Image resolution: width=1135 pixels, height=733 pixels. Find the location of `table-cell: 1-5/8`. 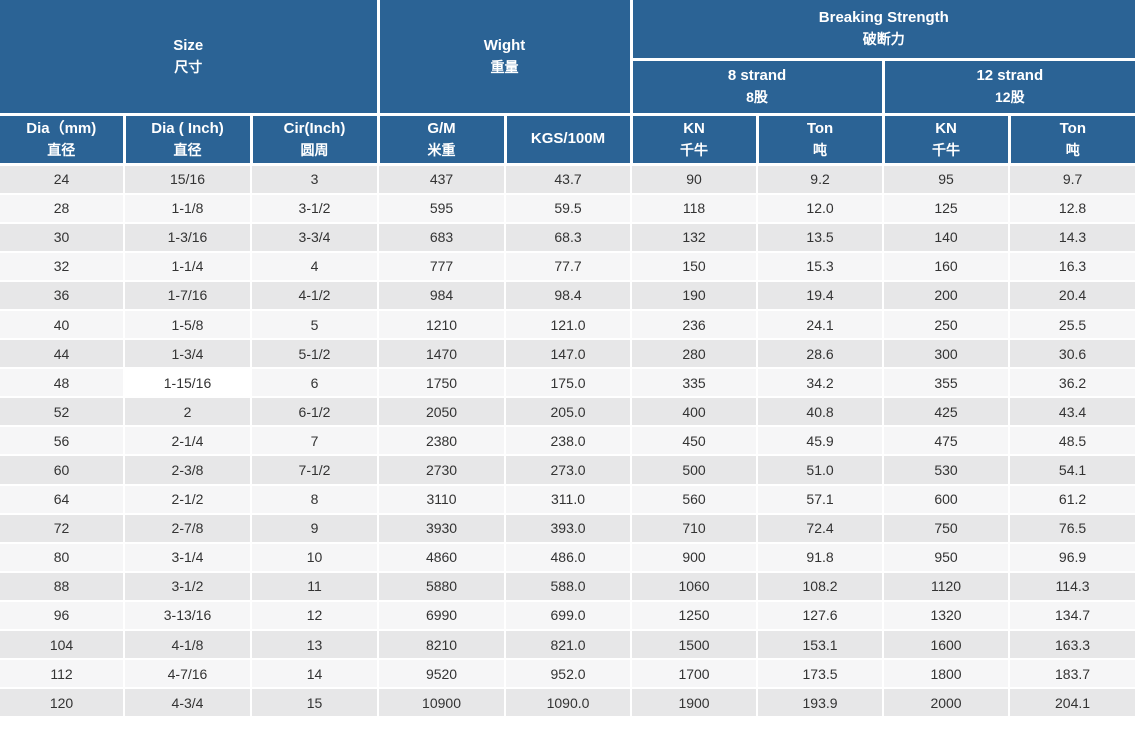

table-cell: 1-5/8 is located at coordinates (187, 324).